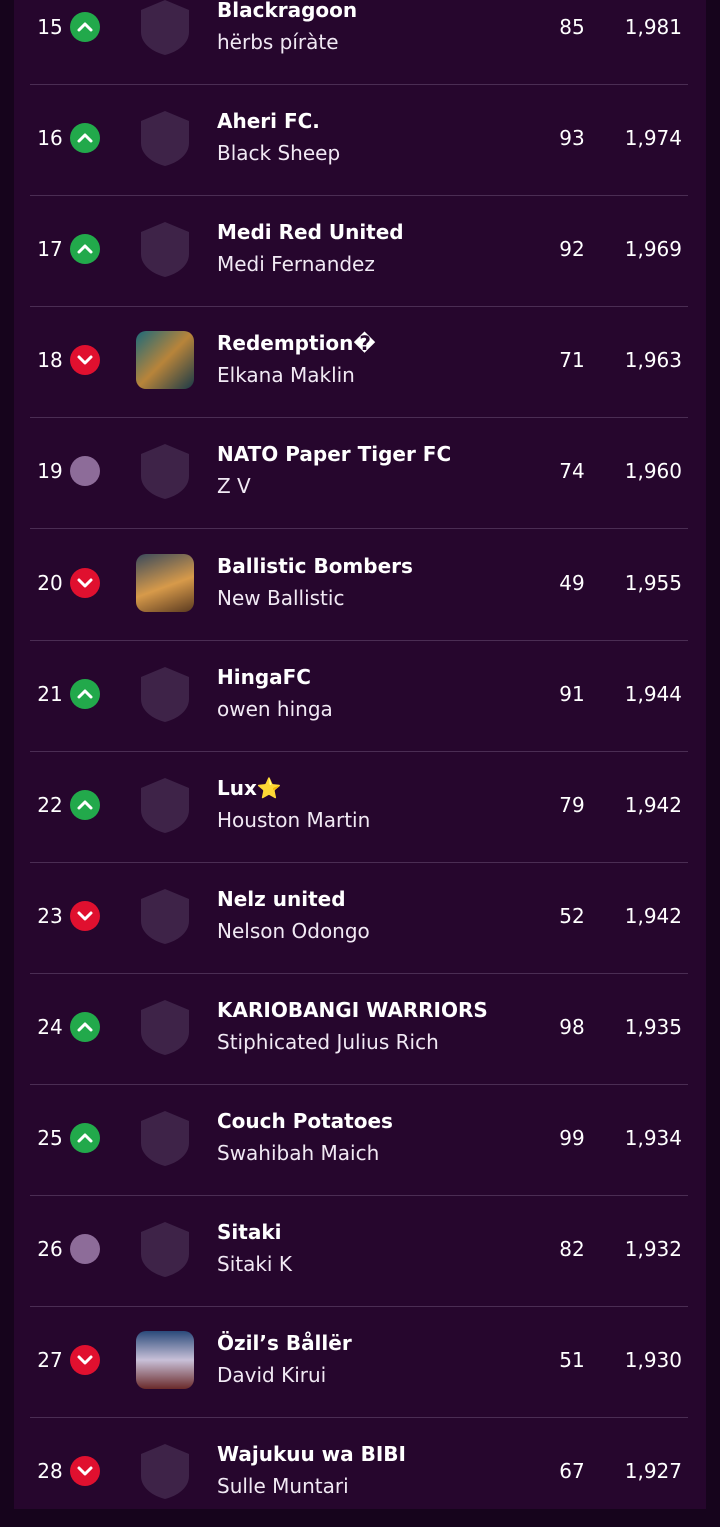 The height and width of the screenshot is (1527, 720). Describe the element at coordinates (50, 804) in the screenshot. I see `rank: 22` at that location.